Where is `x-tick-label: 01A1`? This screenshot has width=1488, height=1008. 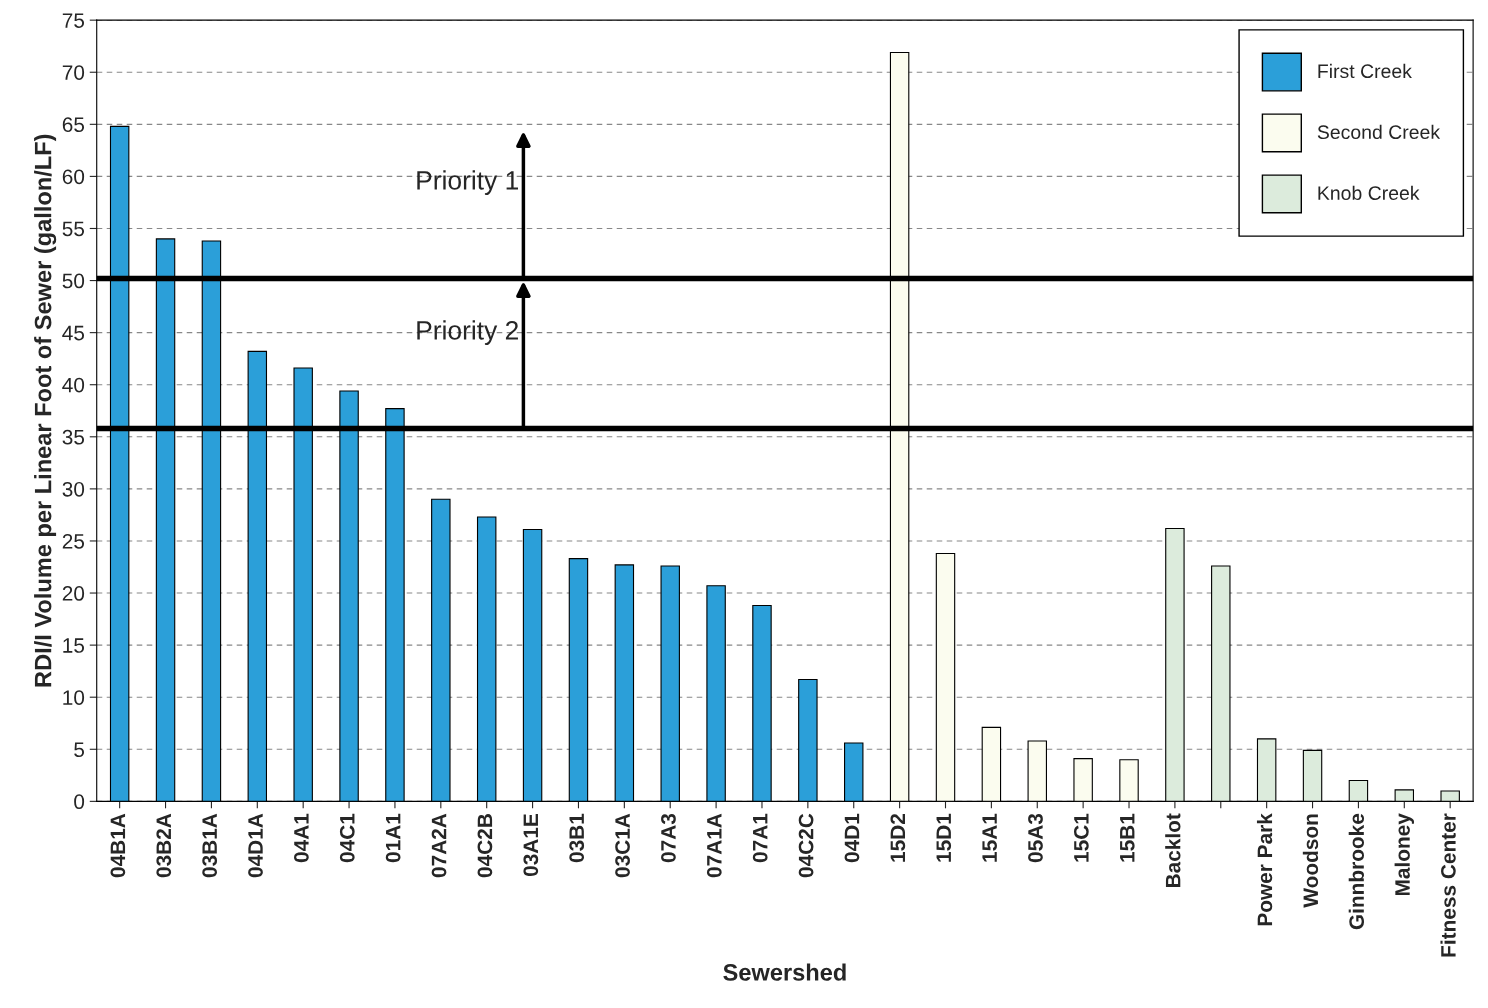
x-tick-label: 01A1 is located at coordinates (393, 838).